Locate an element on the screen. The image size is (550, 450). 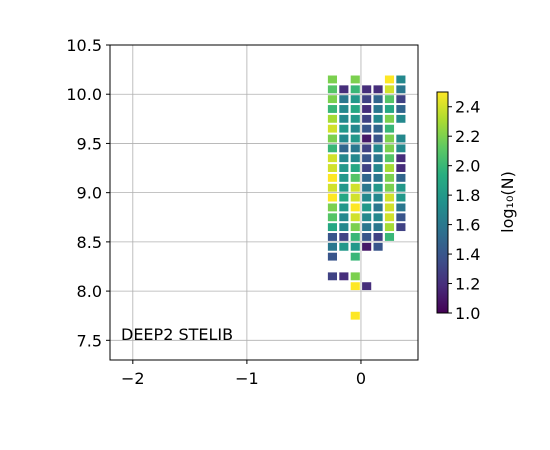
heatmap-cells is located at coordinates (366, 197).